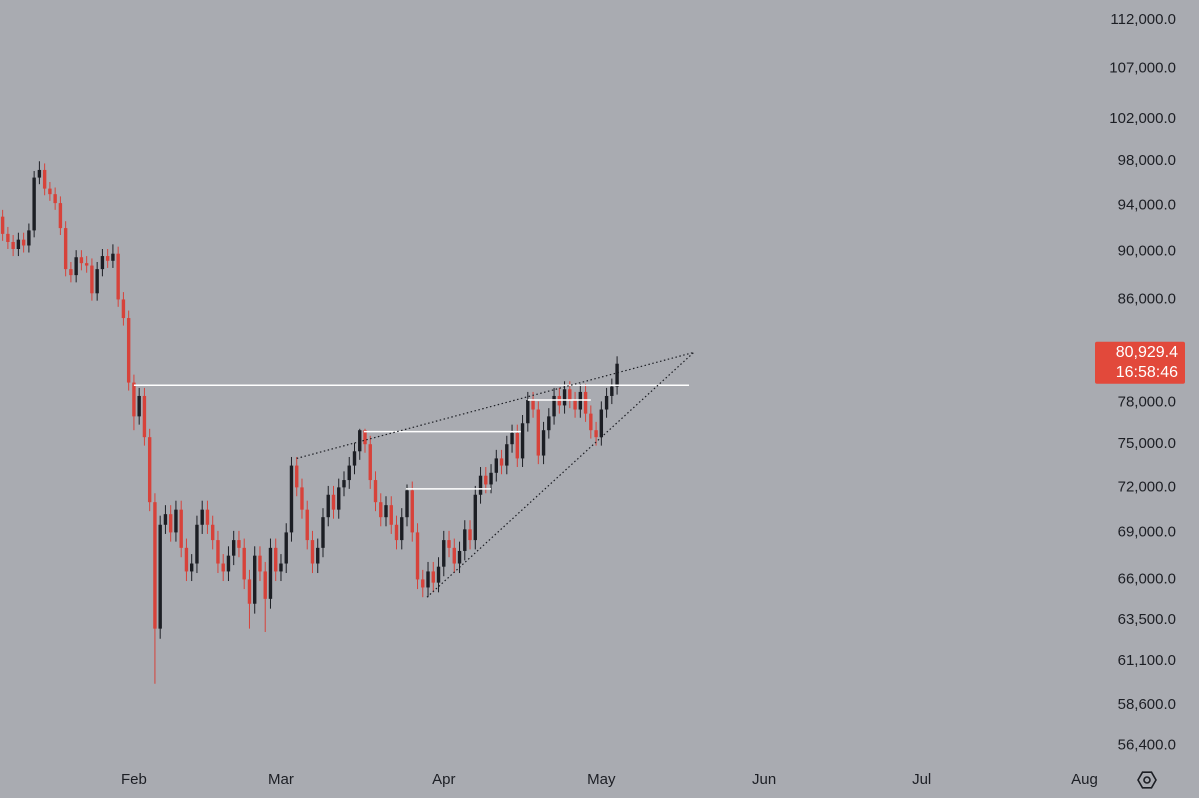  I want to click on settings-icon, so click(1147, 780).